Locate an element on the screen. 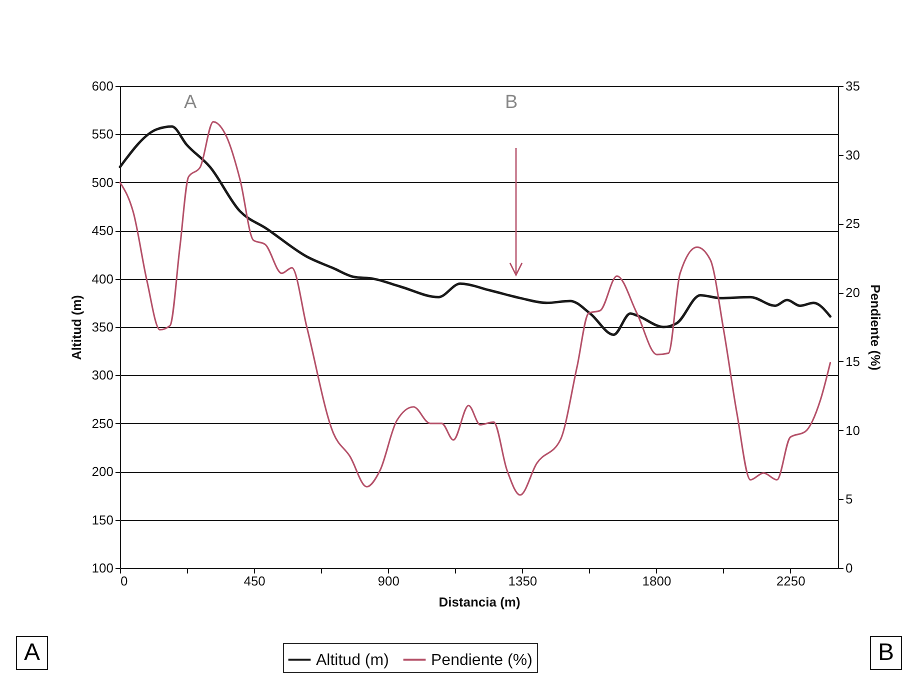  y-tick-label: 350 is located at coordinates (103, 327).